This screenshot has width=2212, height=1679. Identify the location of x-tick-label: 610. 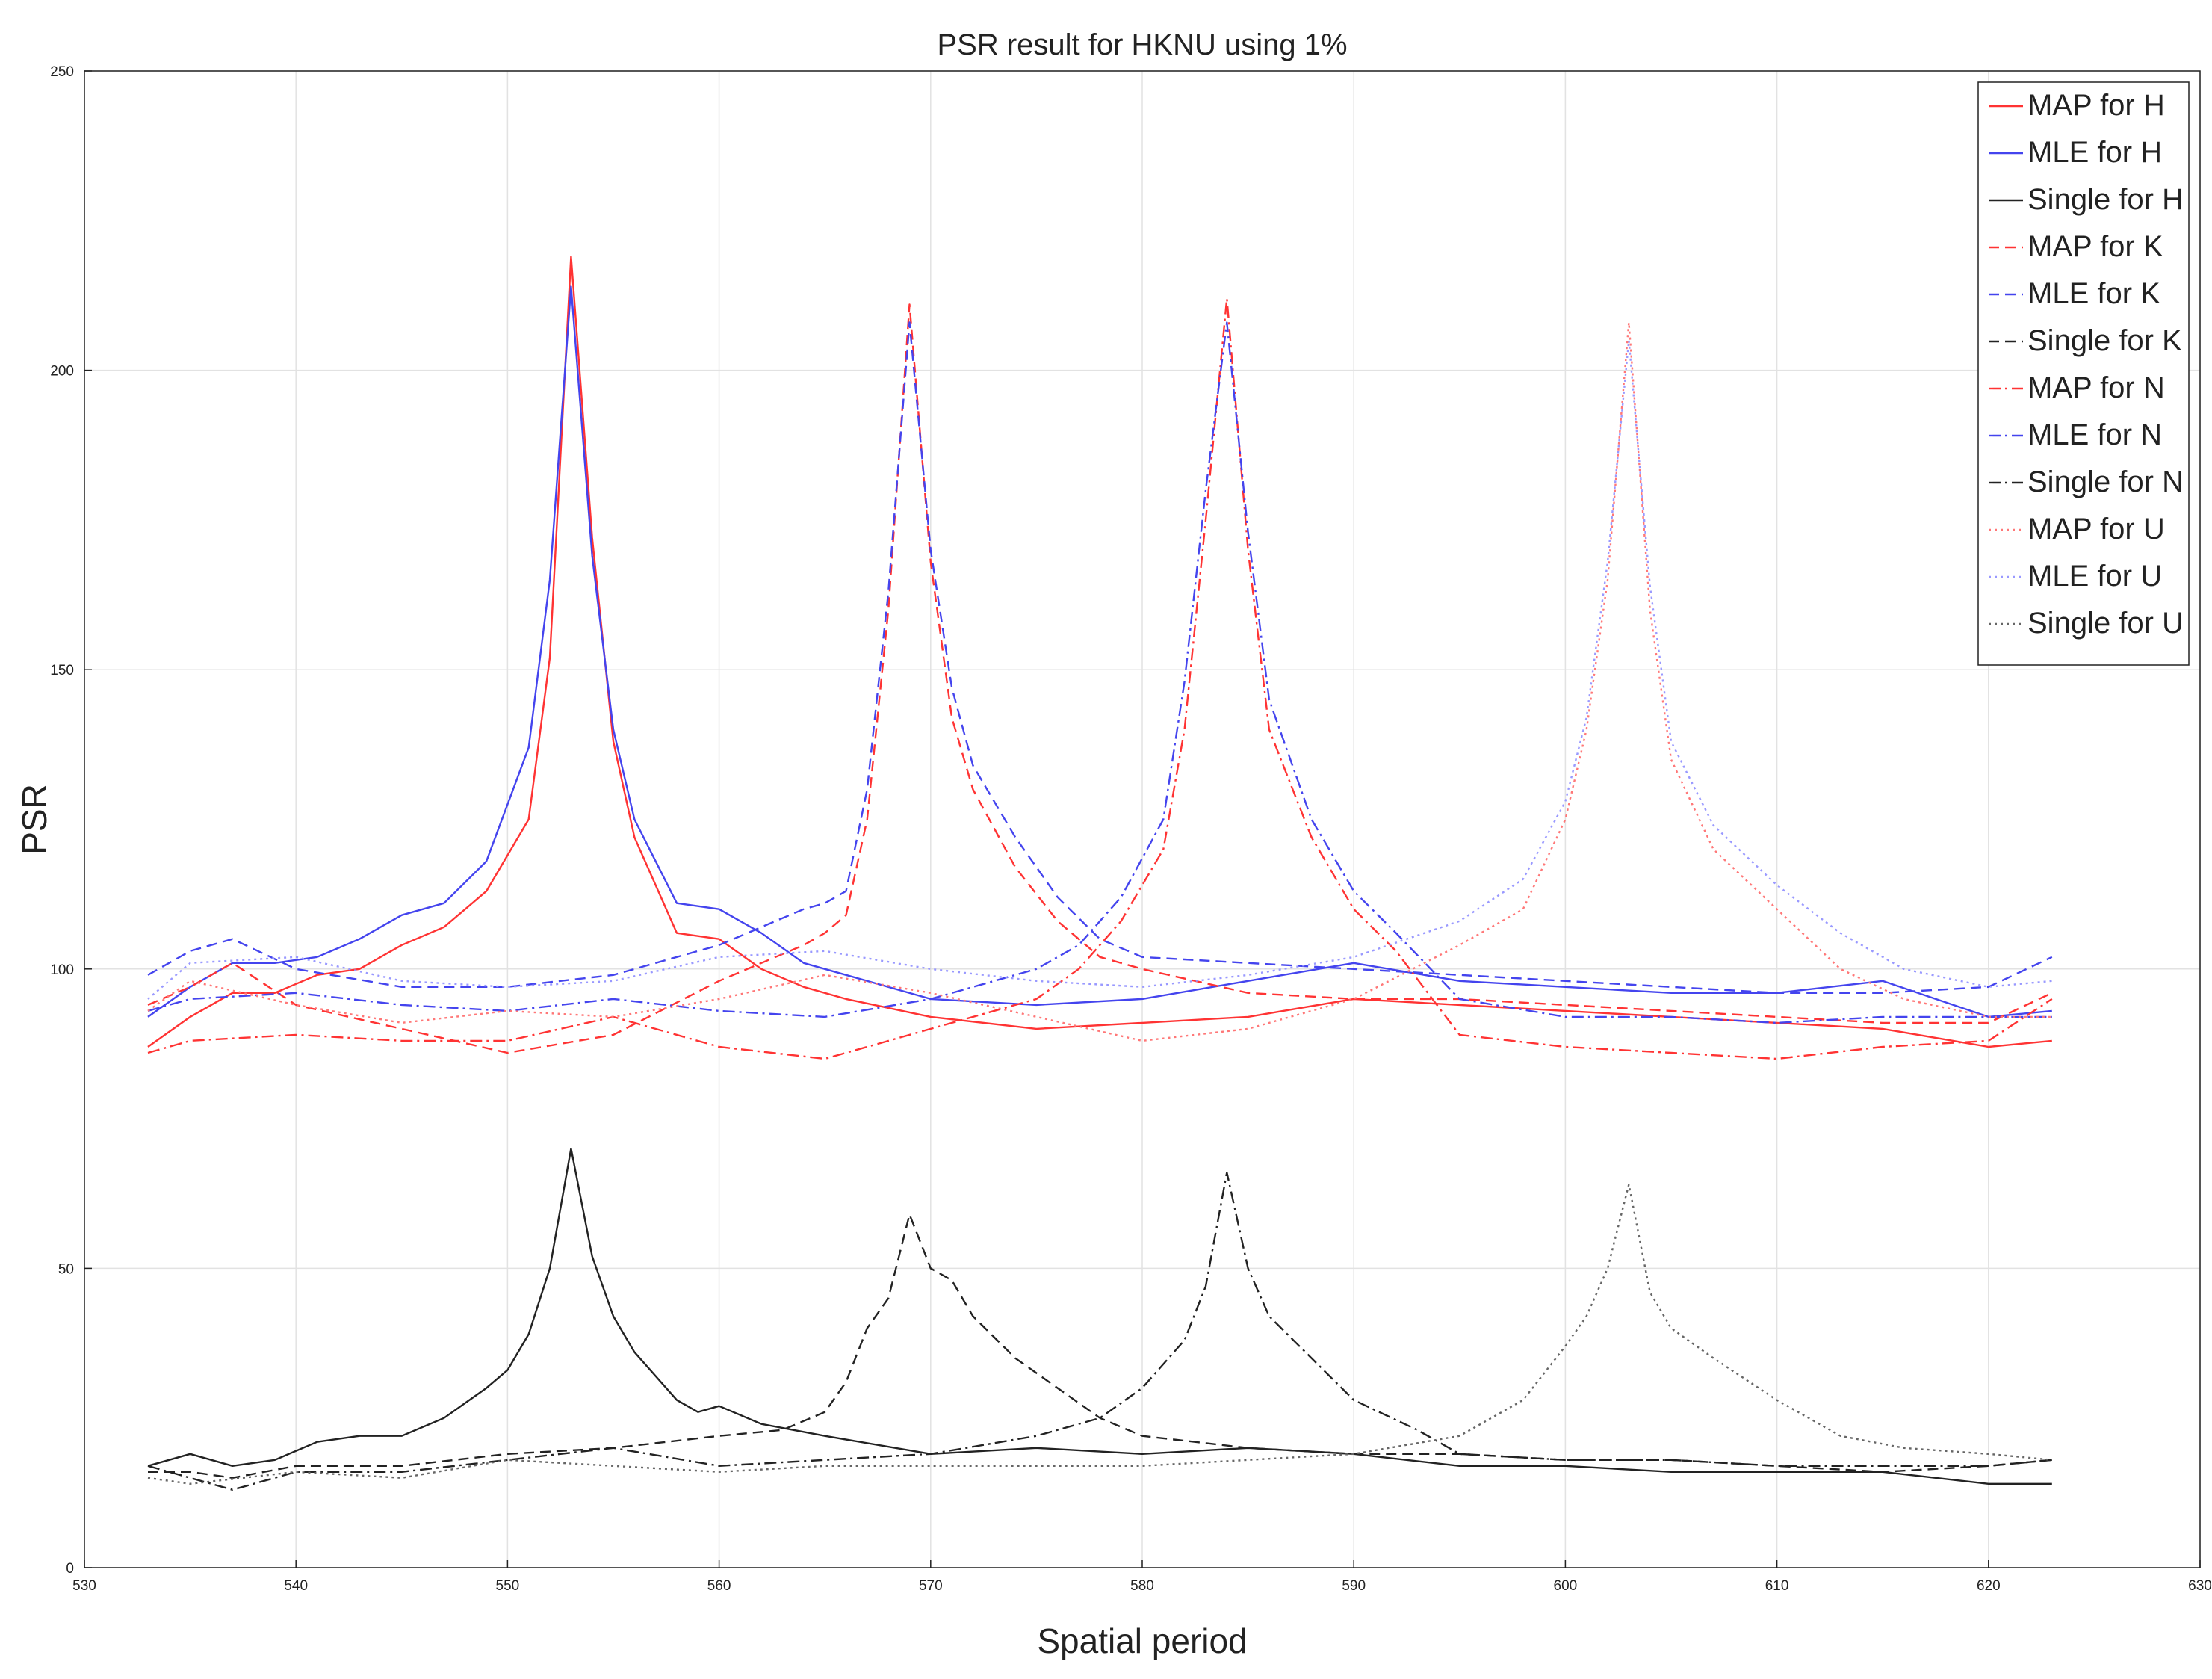
(1777, 1586).